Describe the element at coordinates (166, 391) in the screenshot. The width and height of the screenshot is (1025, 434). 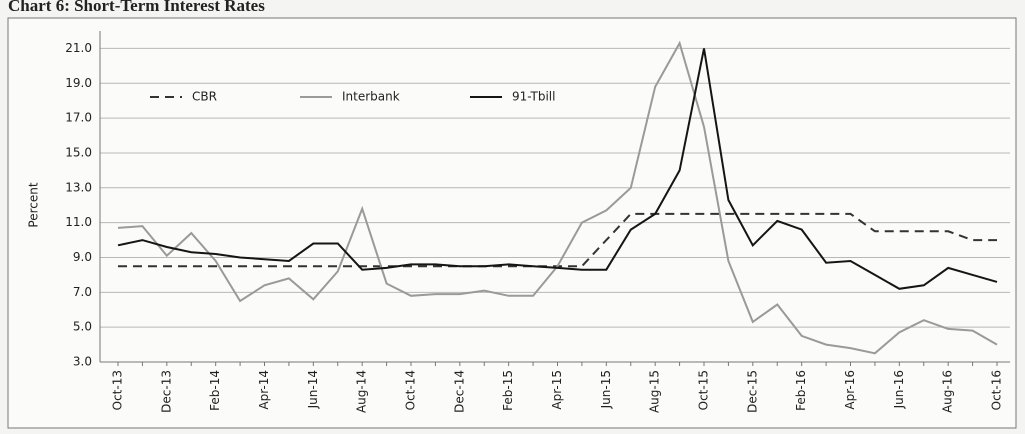
I see `x-tick-label: Dec-13` at that location.